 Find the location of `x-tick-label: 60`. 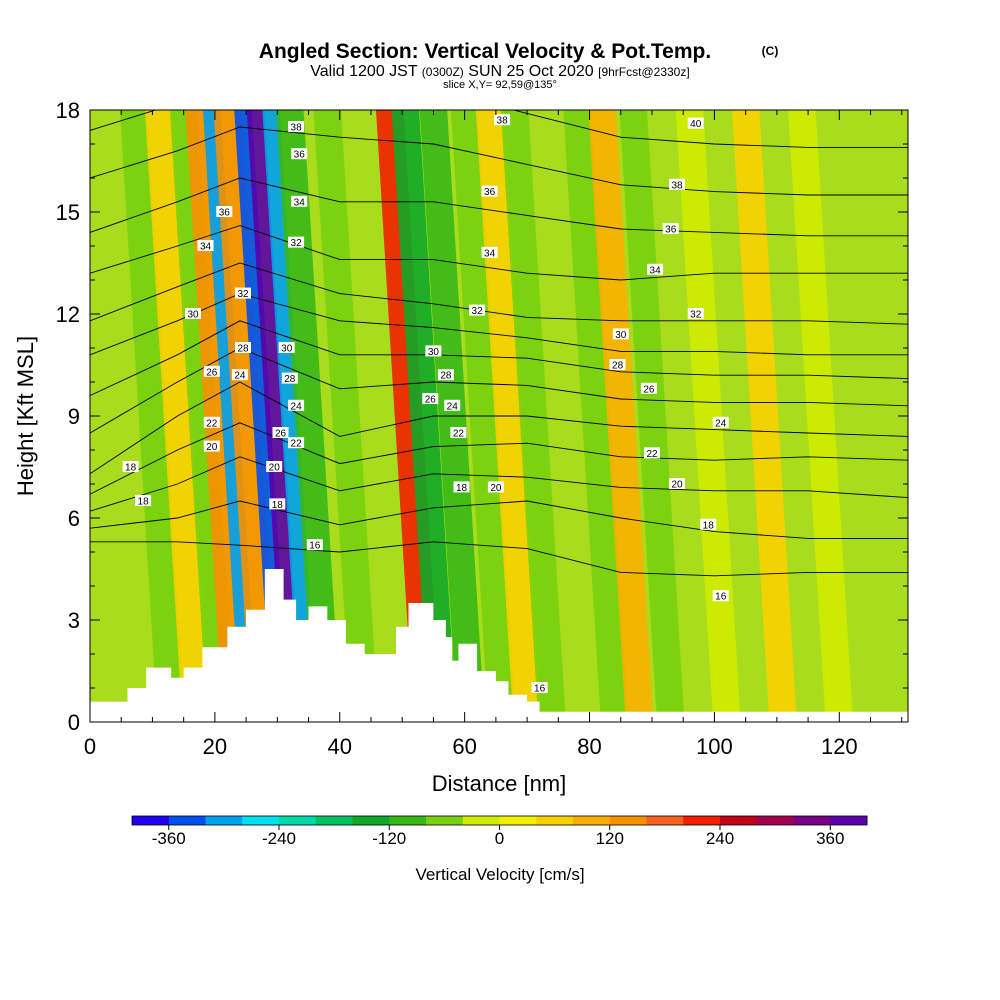

x-tick-label: 60 is located at coordinates (464, 746).